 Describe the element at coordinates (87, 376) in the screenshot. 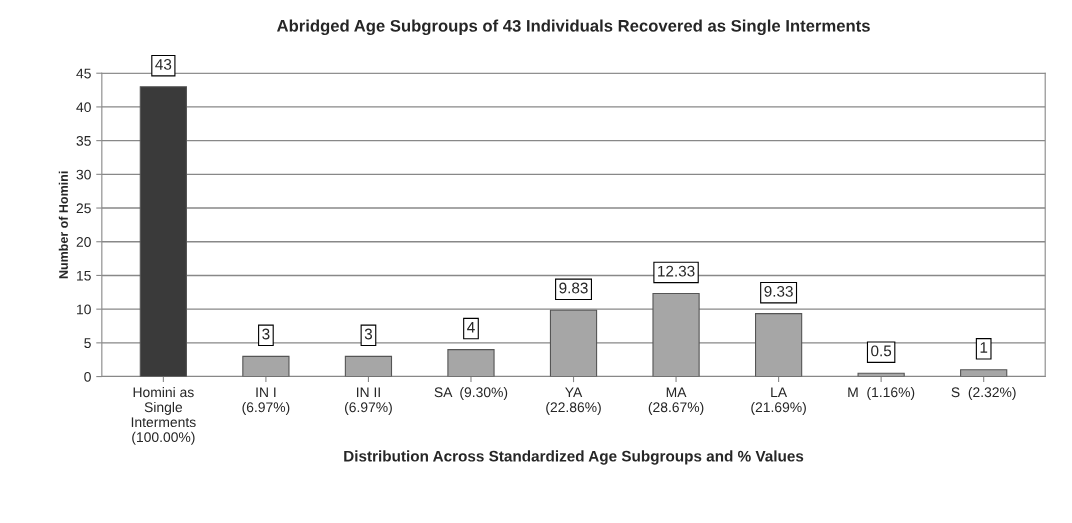

I see `y-tick-label: 0` at that location.